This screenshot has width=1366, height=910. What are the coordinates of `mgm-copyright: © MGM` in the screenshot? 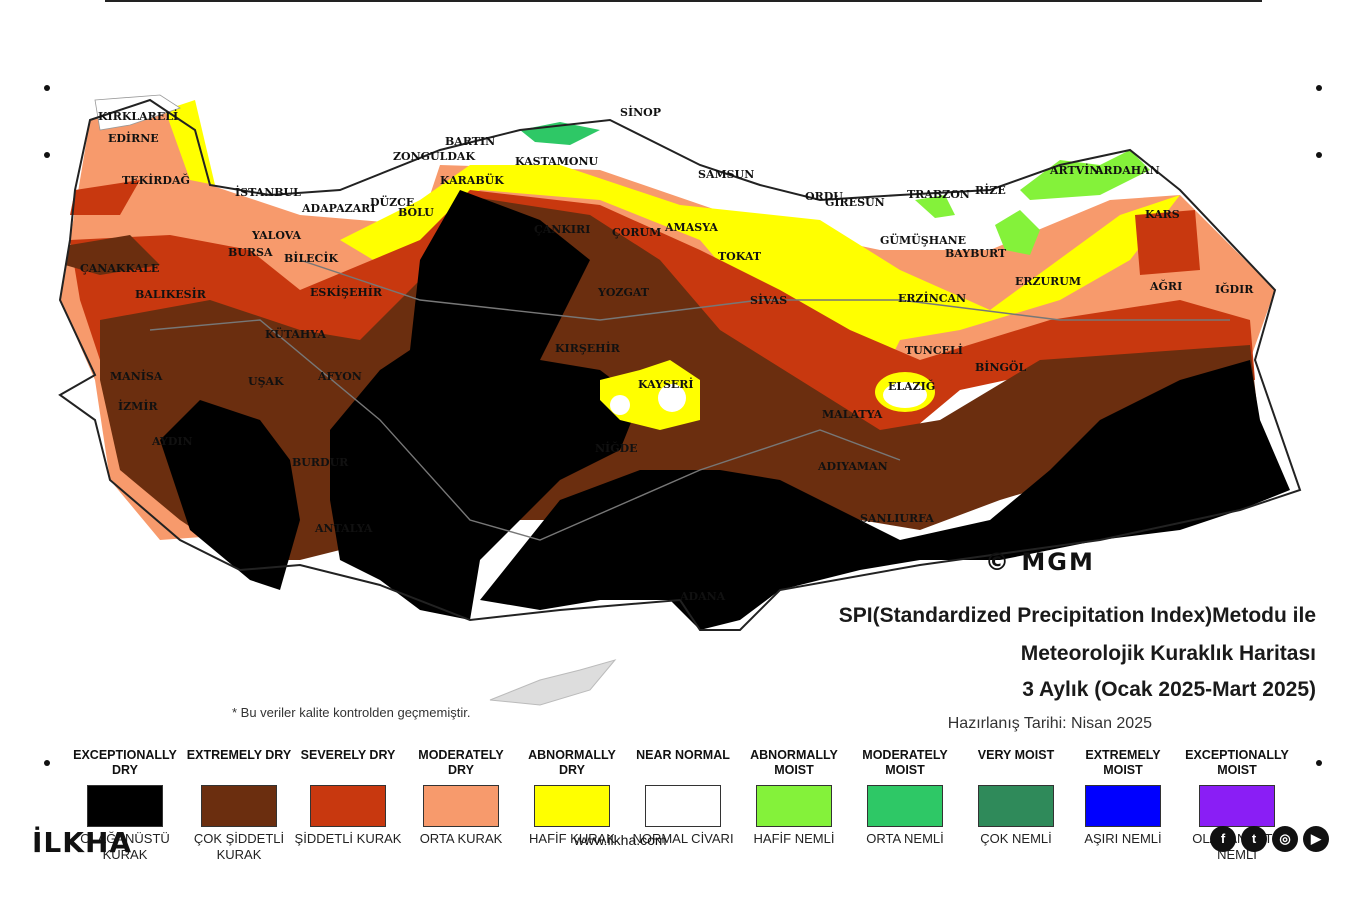 It's located at (1040, 562).